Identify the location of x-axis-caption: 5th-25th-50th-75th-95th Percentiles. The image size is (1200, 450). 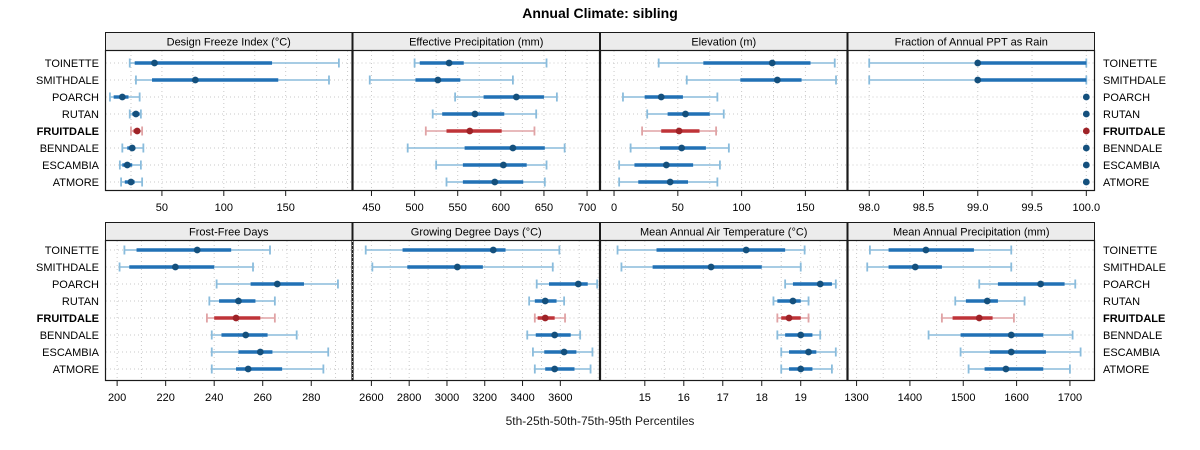
(600, 421).